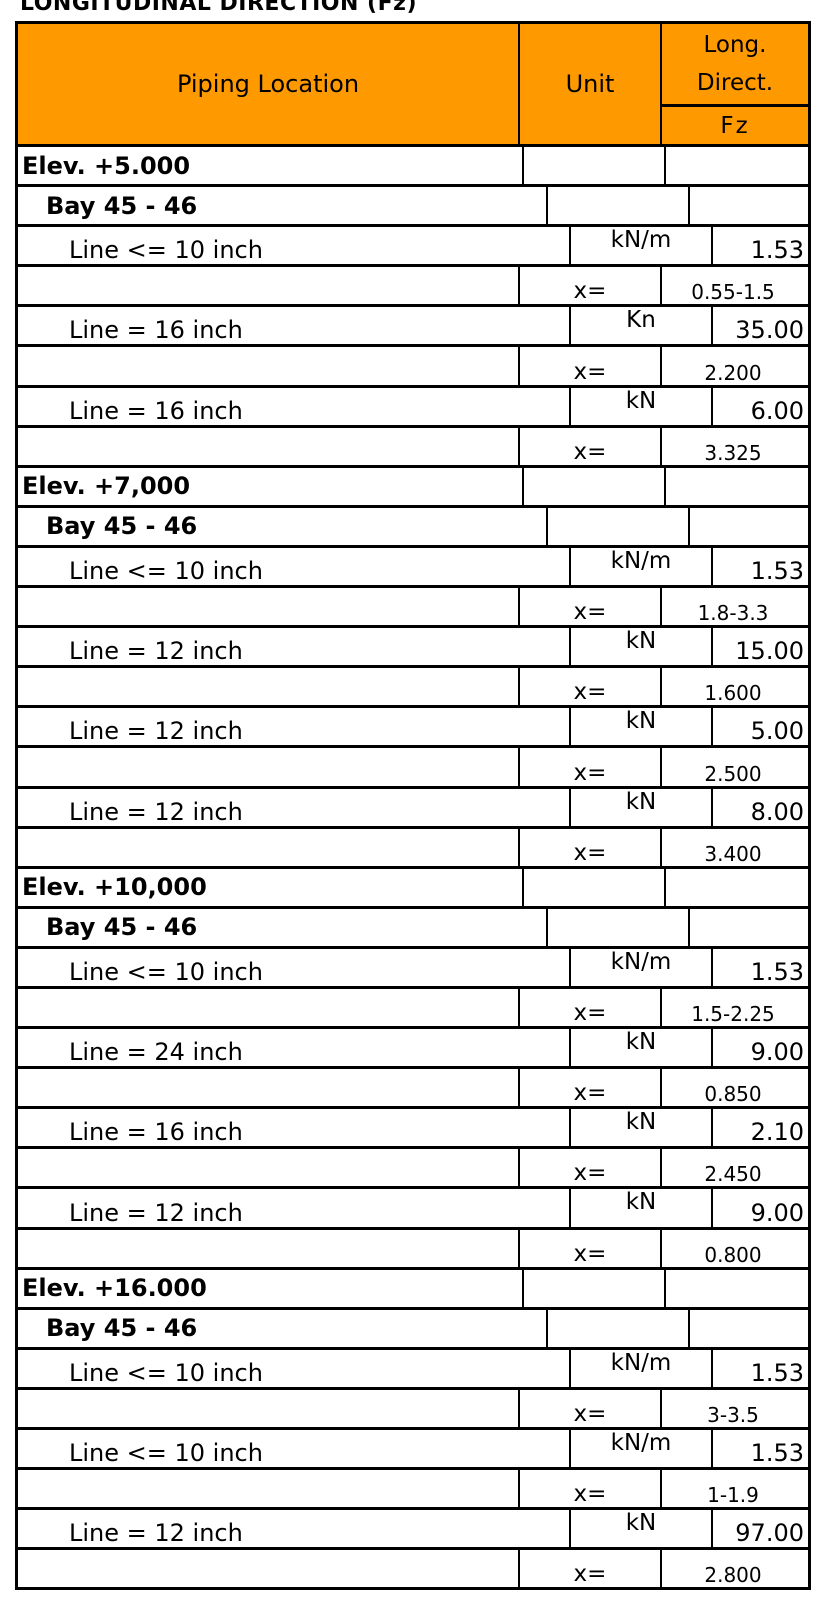 Image resolution: width=831 pixels, height=1601 pixels. Describe the element at coordinates (777, 811) in the screenshot. I see `value-cell: 8.00` at that location.